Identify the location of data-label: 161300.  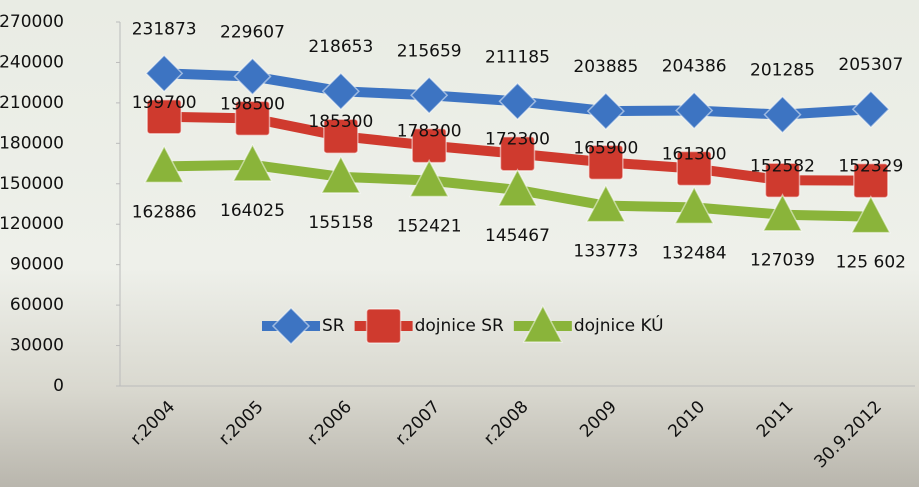
(694, 155).